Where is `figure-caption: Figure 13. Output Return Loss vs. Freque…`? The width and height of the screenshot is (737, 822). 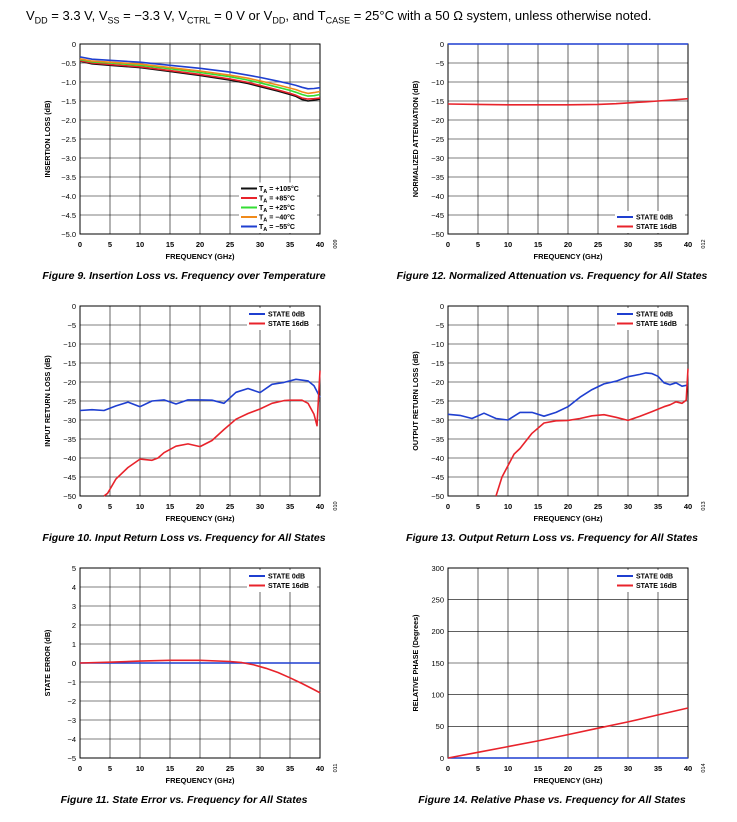 figure-caption: Figure 13. Output Return Loss vs. Freque… is located at coordinates (552, 538).